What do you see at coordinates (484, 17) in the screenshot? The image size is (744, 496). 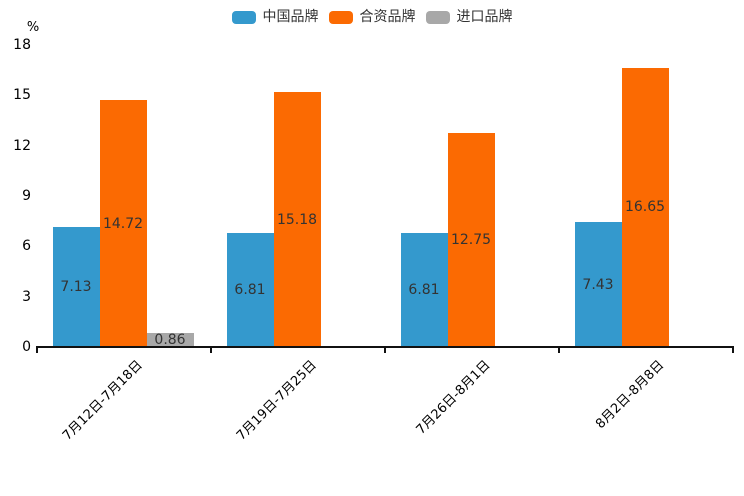 I see `legend-label-import-brand: 进口品牌` at bounding box center [484, 17].